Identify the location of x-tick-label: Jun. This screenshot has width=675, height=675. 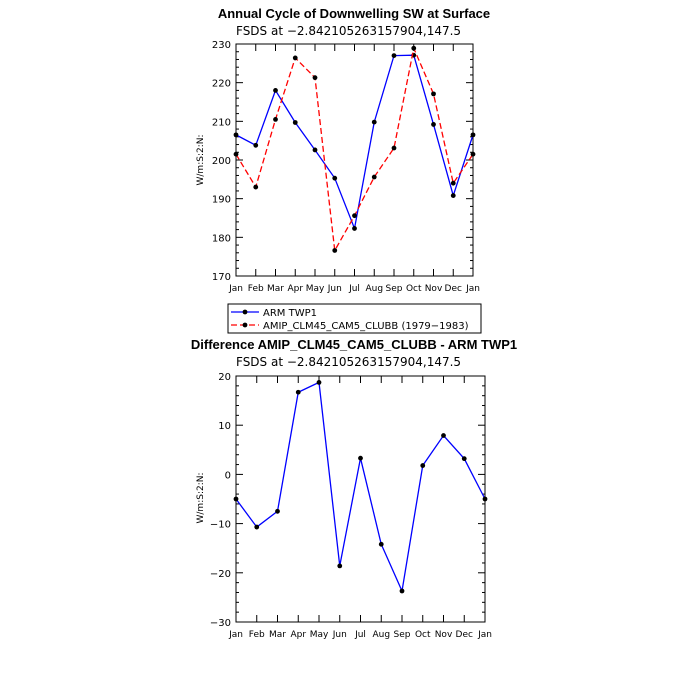
(334, 289).